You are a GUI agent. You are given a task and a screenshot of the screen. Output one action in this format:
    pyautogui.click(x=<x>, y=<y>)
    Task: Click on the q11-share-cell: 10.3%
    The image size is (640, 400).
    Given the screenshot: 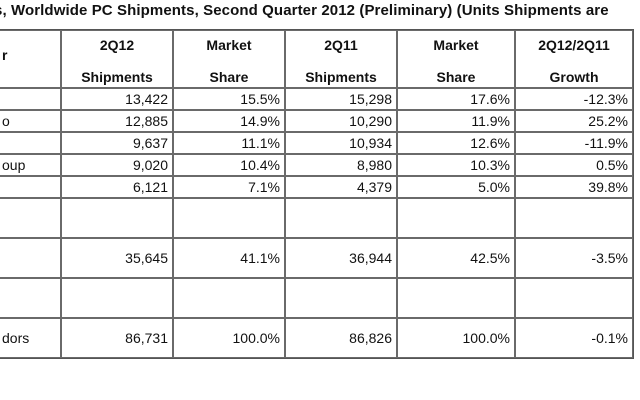 What is the action you would take?
    pyautogui.click(x=456, y=165)
    